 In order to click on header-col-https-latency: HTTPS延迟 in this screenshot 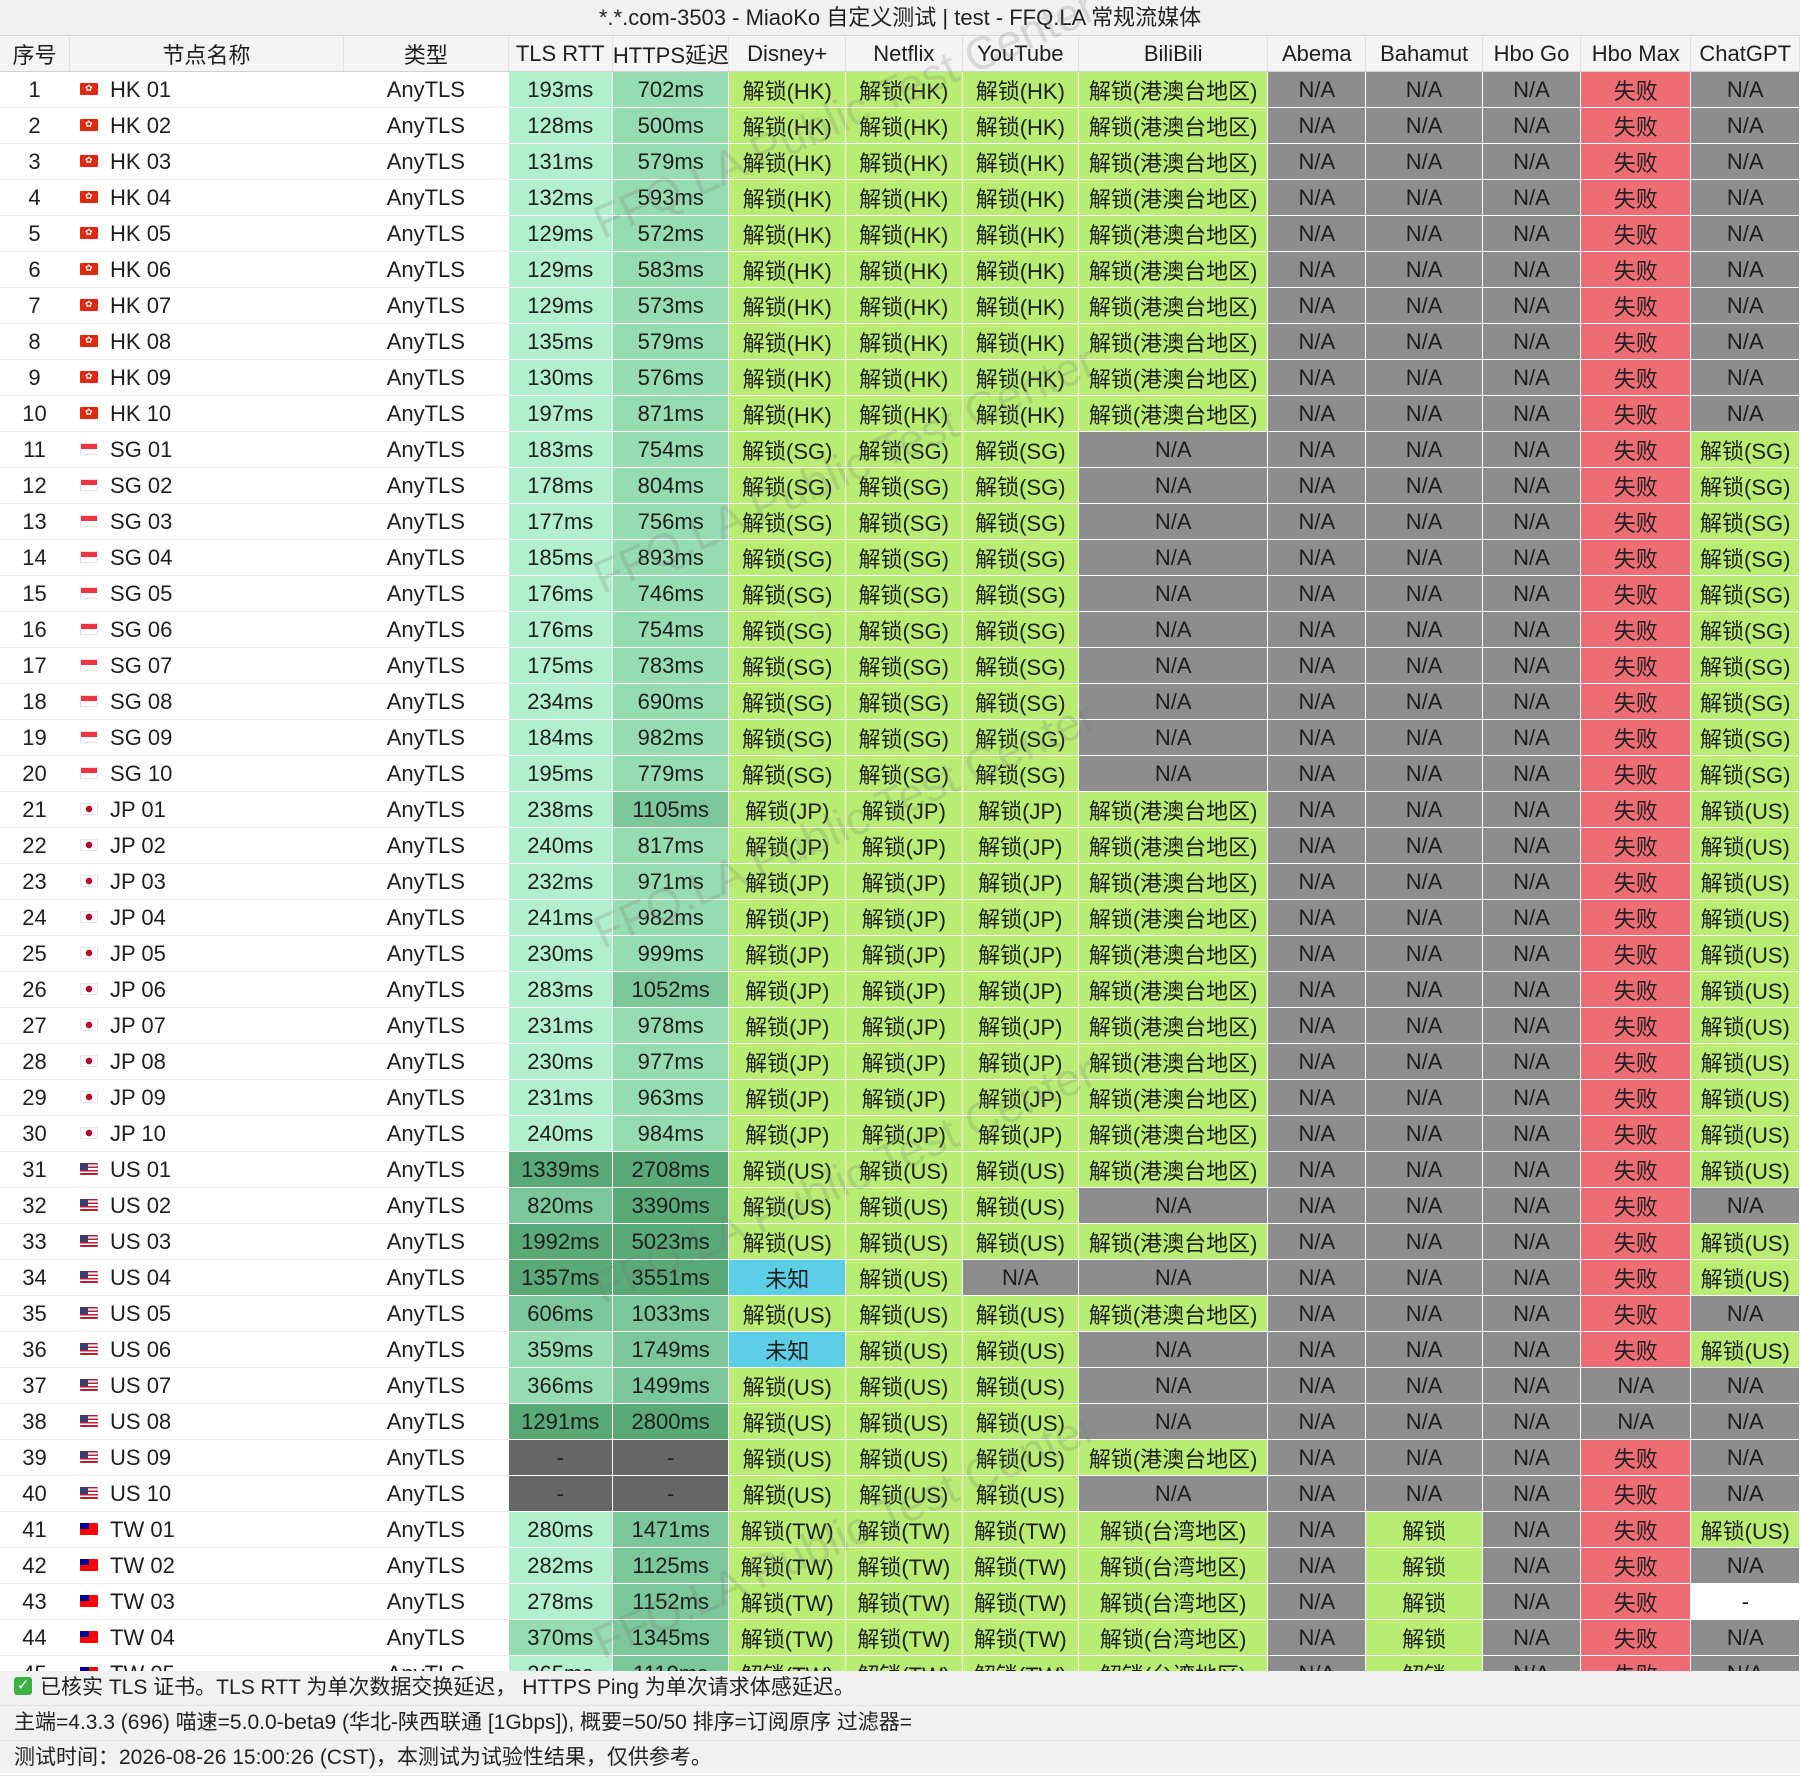, I will do `click(671, 54)`.